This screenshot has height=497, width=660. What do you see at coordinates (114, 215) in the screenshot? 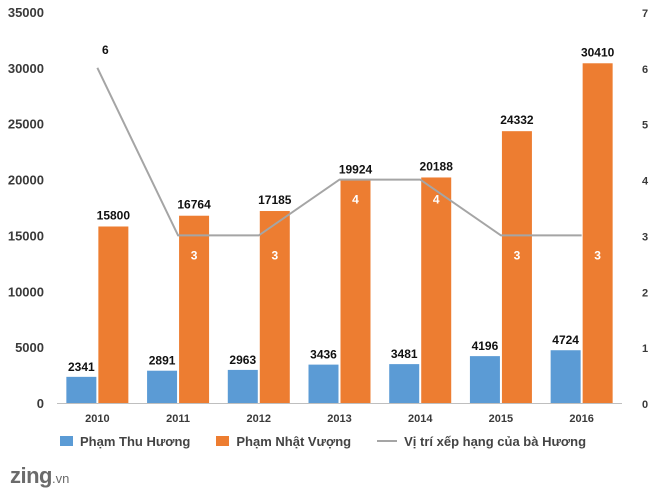
I see `data-label-nhat-vuong: 15800` at bounding box center [114, 215].